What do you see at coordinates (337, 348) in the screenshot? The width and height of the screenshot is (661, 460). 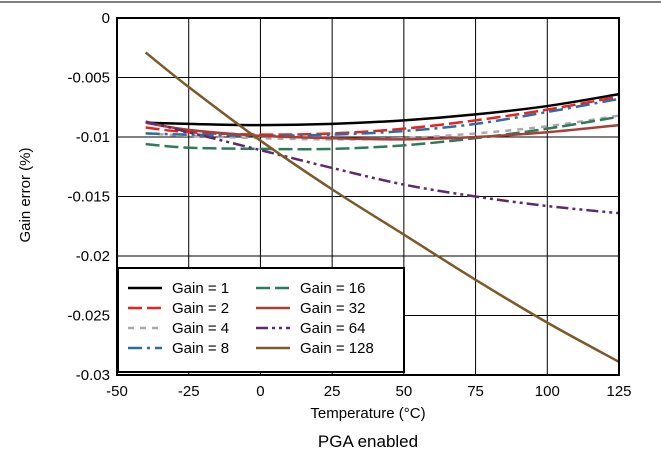 I see `legend-label: Gain = 128` at bounding box center [337, 348].